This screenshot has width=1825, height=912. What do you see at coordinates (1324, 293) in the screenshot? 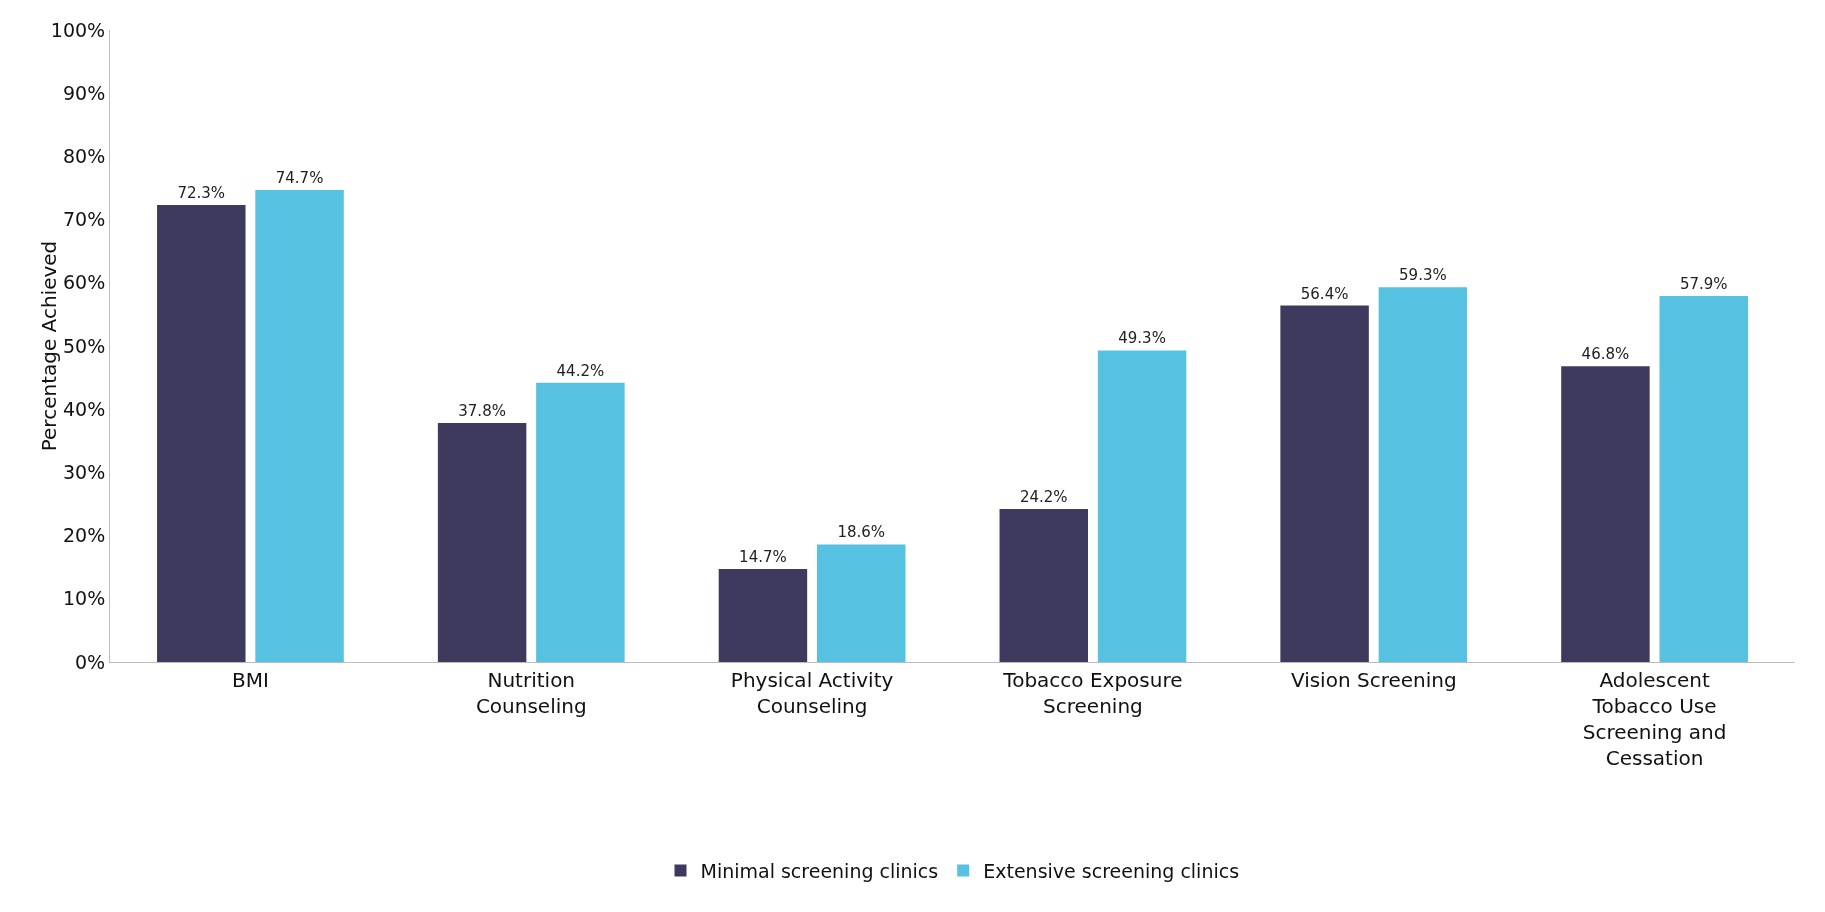
I see `data-label: 56.4%` at bounding box center [1324, 293].